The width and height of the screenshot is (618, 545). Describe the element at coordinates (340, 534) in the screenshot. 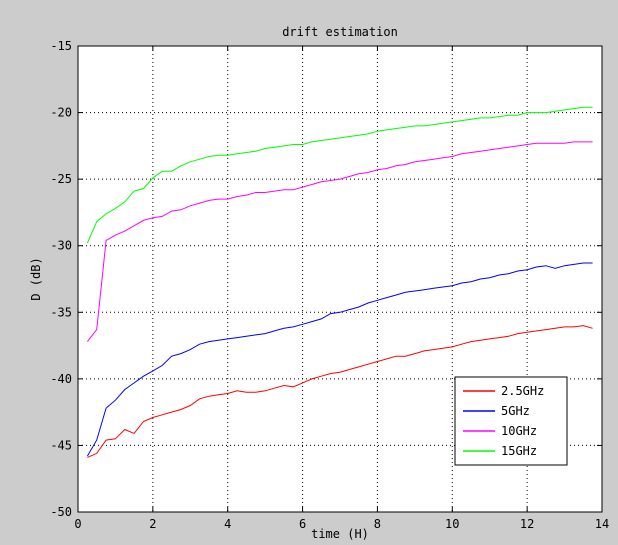

I see `x-axis-label: time (H)` at that location.